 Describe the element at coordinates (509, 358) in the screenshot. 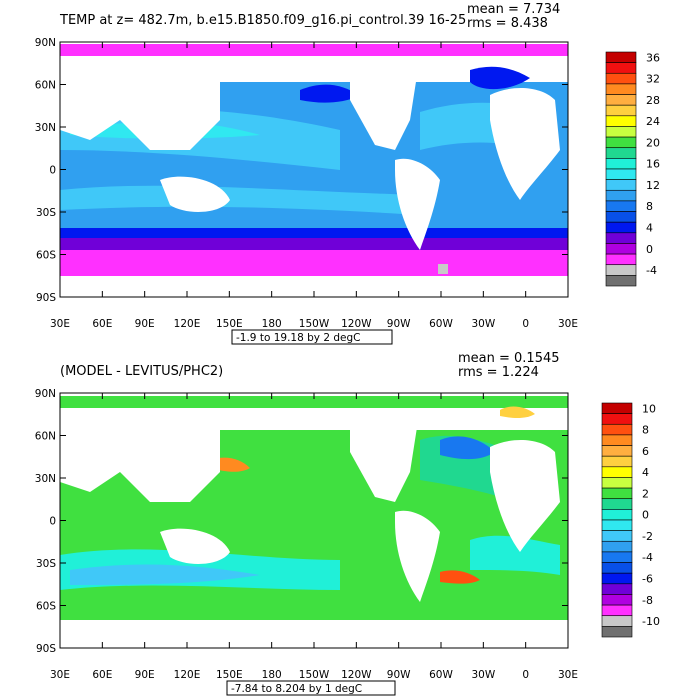

I see `bottom-mean: mean = 0.1545` at that location.